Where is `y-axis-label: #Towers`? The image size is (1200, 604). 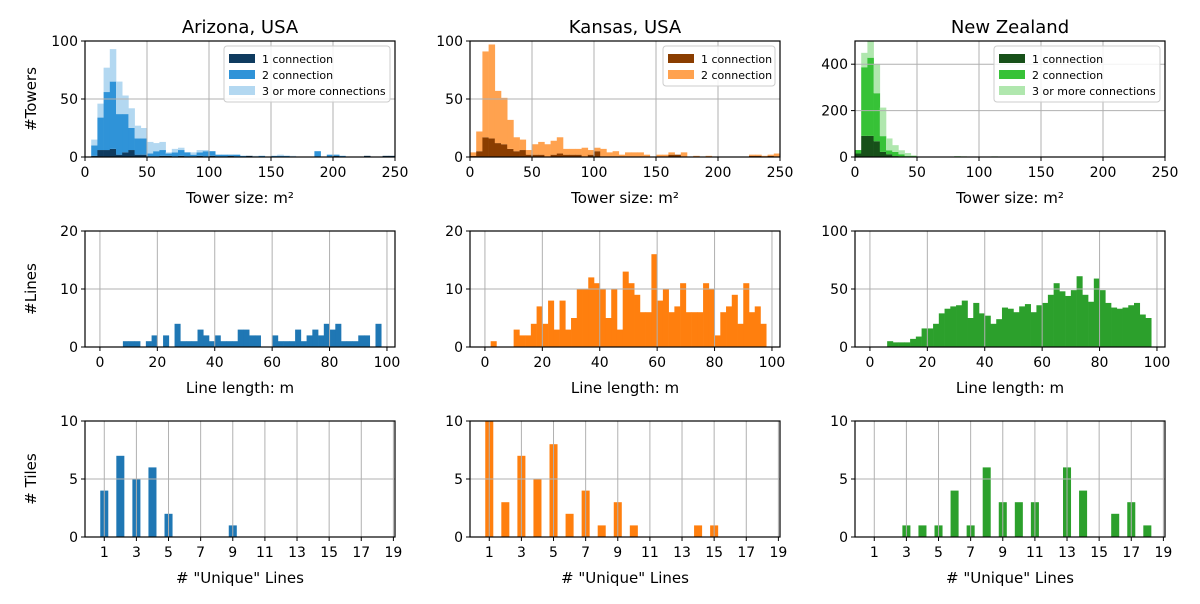
y-axis-label: #Towers is located at coordinates (31, 99).